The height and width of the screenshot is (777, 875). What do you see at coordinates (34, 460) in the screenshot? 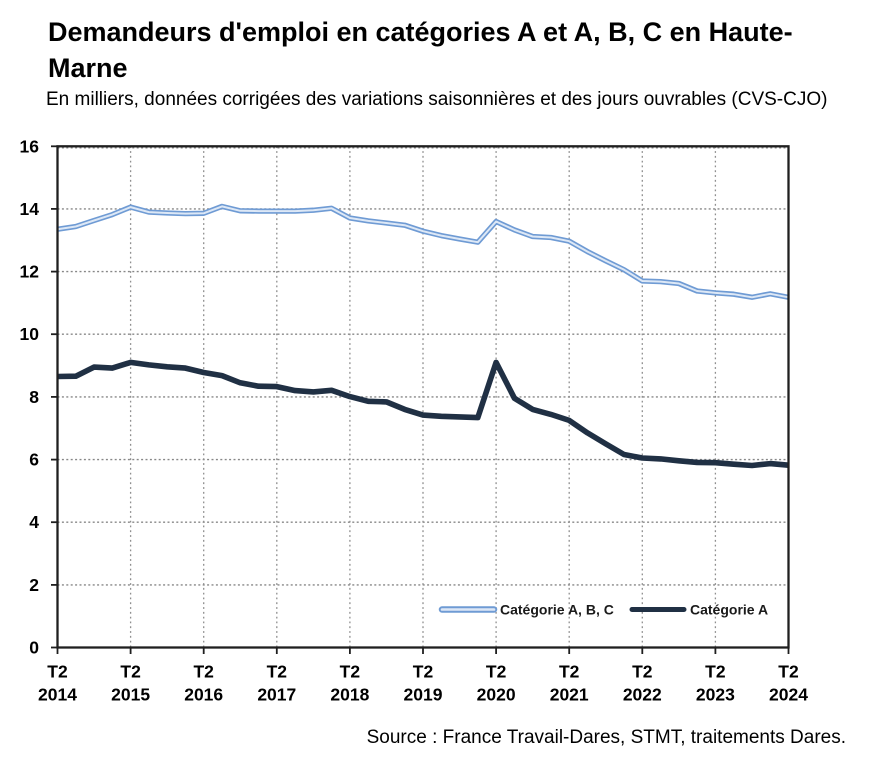
I see `svg-text: 6` at bounding box center [34, 460].